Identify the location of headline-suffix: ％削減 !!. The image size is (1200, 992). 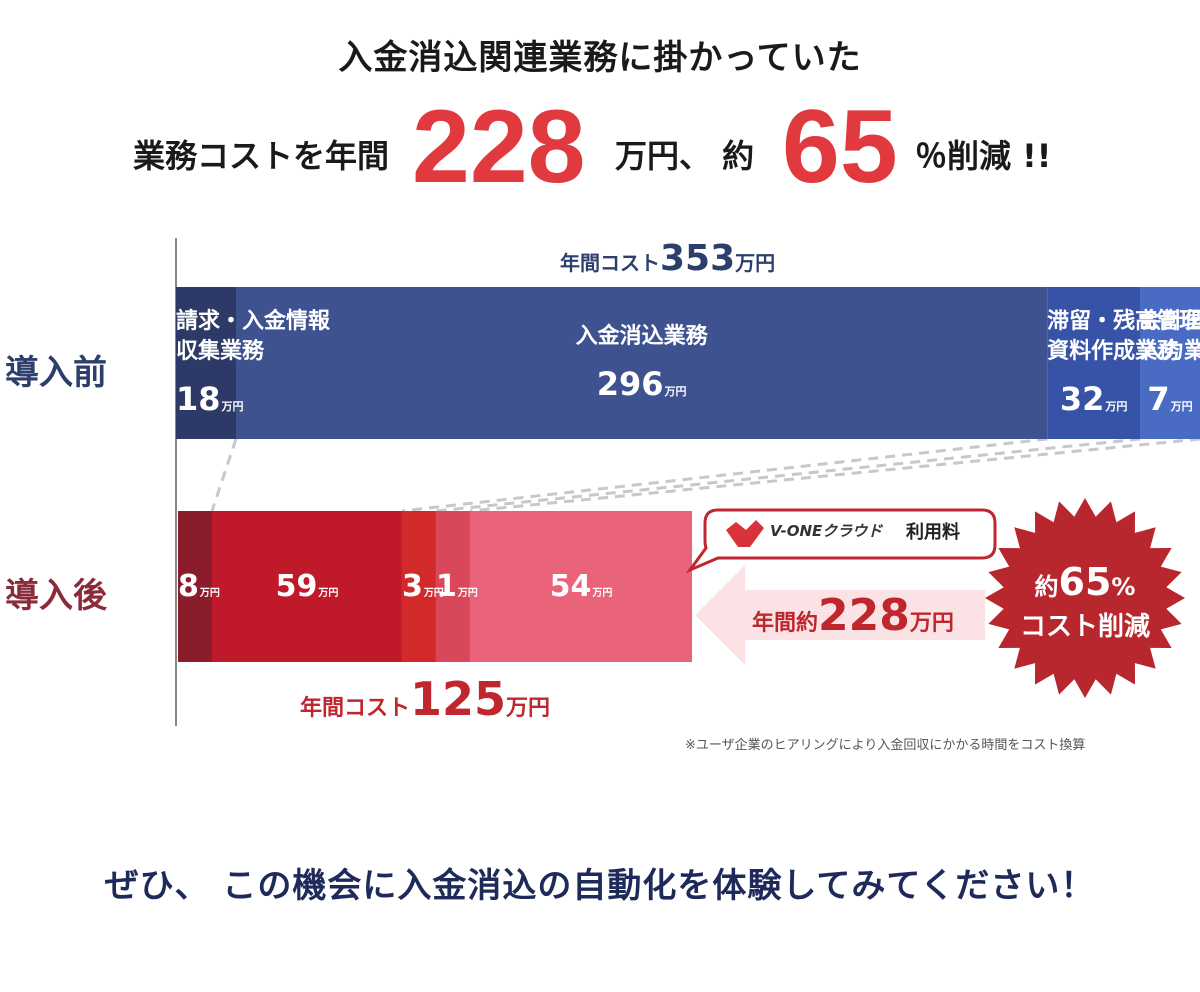
(983, 156).